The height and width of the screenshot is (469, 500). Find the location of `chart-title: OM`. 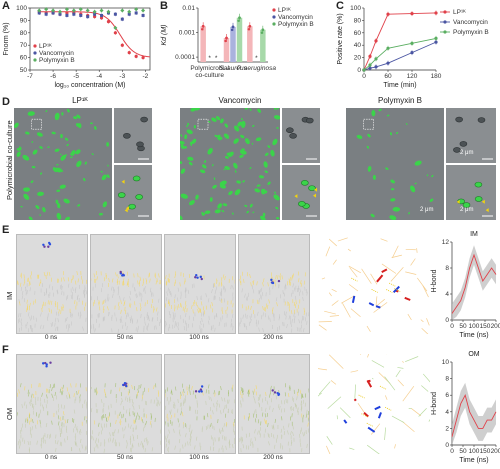

chart-title: OM is located at coordinates (473, 354).